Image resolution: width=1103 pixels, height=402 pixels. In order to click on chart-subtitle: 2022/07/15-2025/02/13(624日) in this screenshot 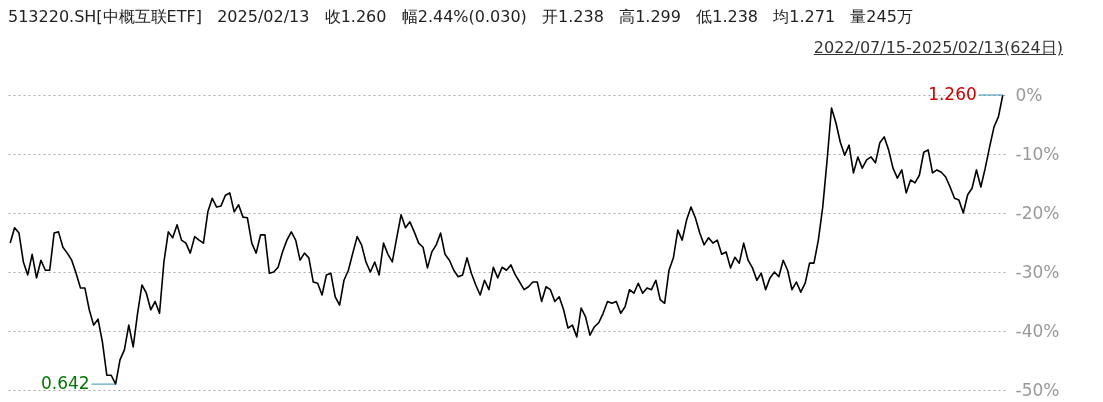, I will do `click(938, 48)`.